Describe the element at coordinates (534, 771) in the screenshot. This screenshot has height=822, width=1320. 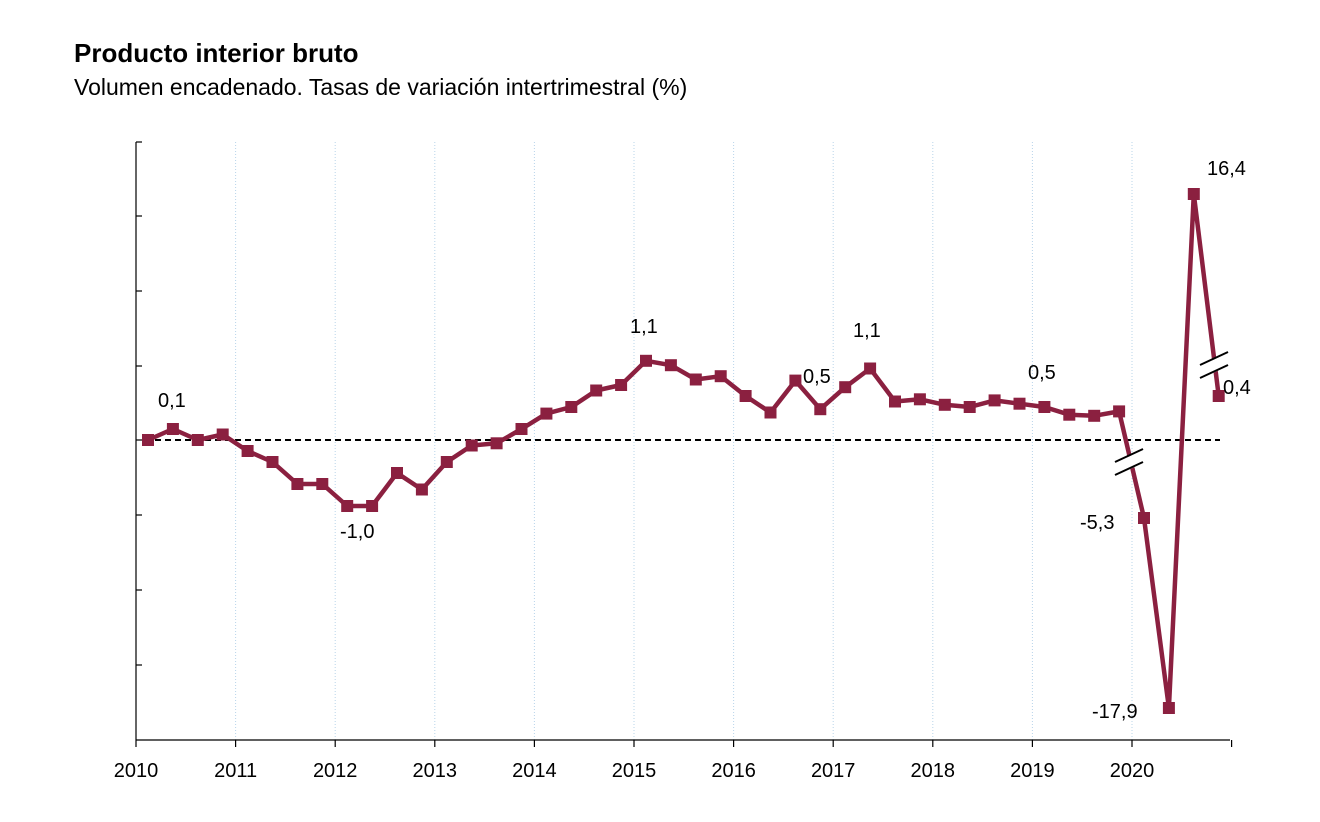
I see `x-tick-label: 2014` at that location.